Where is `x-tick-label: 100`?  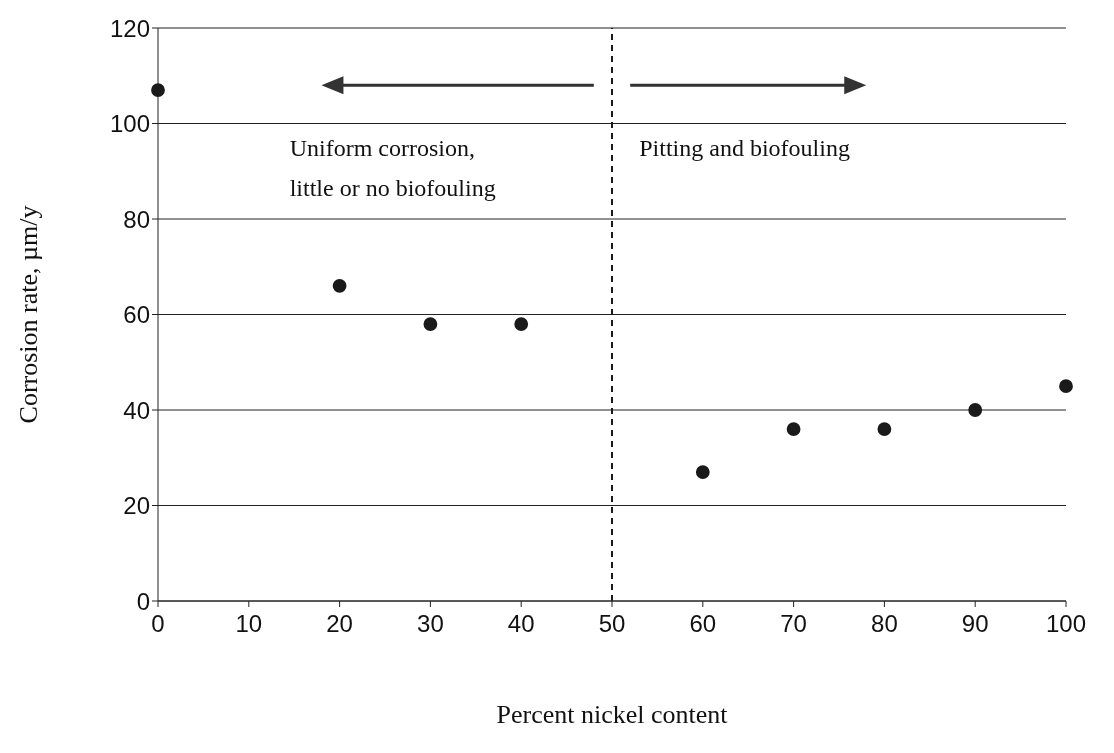 x-tick-label: 100 is located at coordinates (1066, 624).